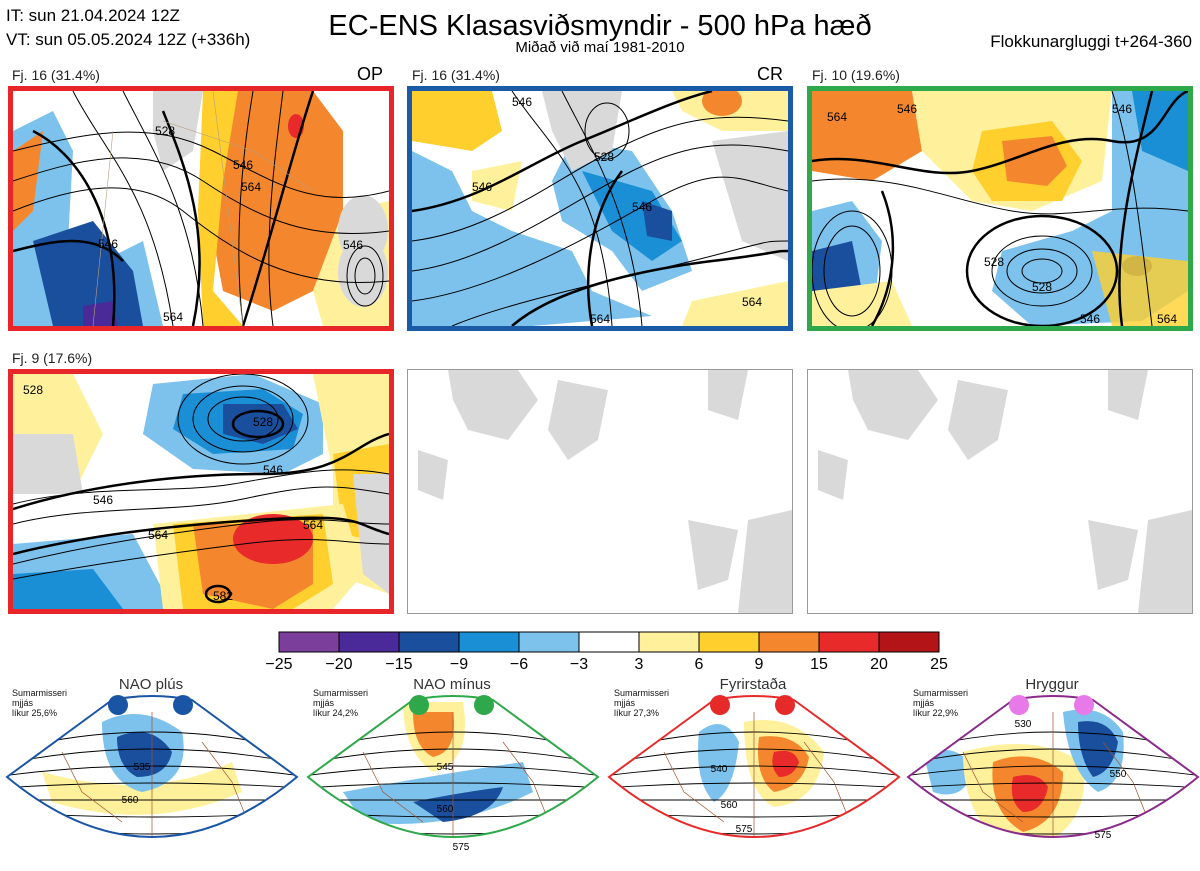  Describe the element at coordinates (637, 713) in the screenshot. I see `regime-note-line: líkur 27,3%` at that location.